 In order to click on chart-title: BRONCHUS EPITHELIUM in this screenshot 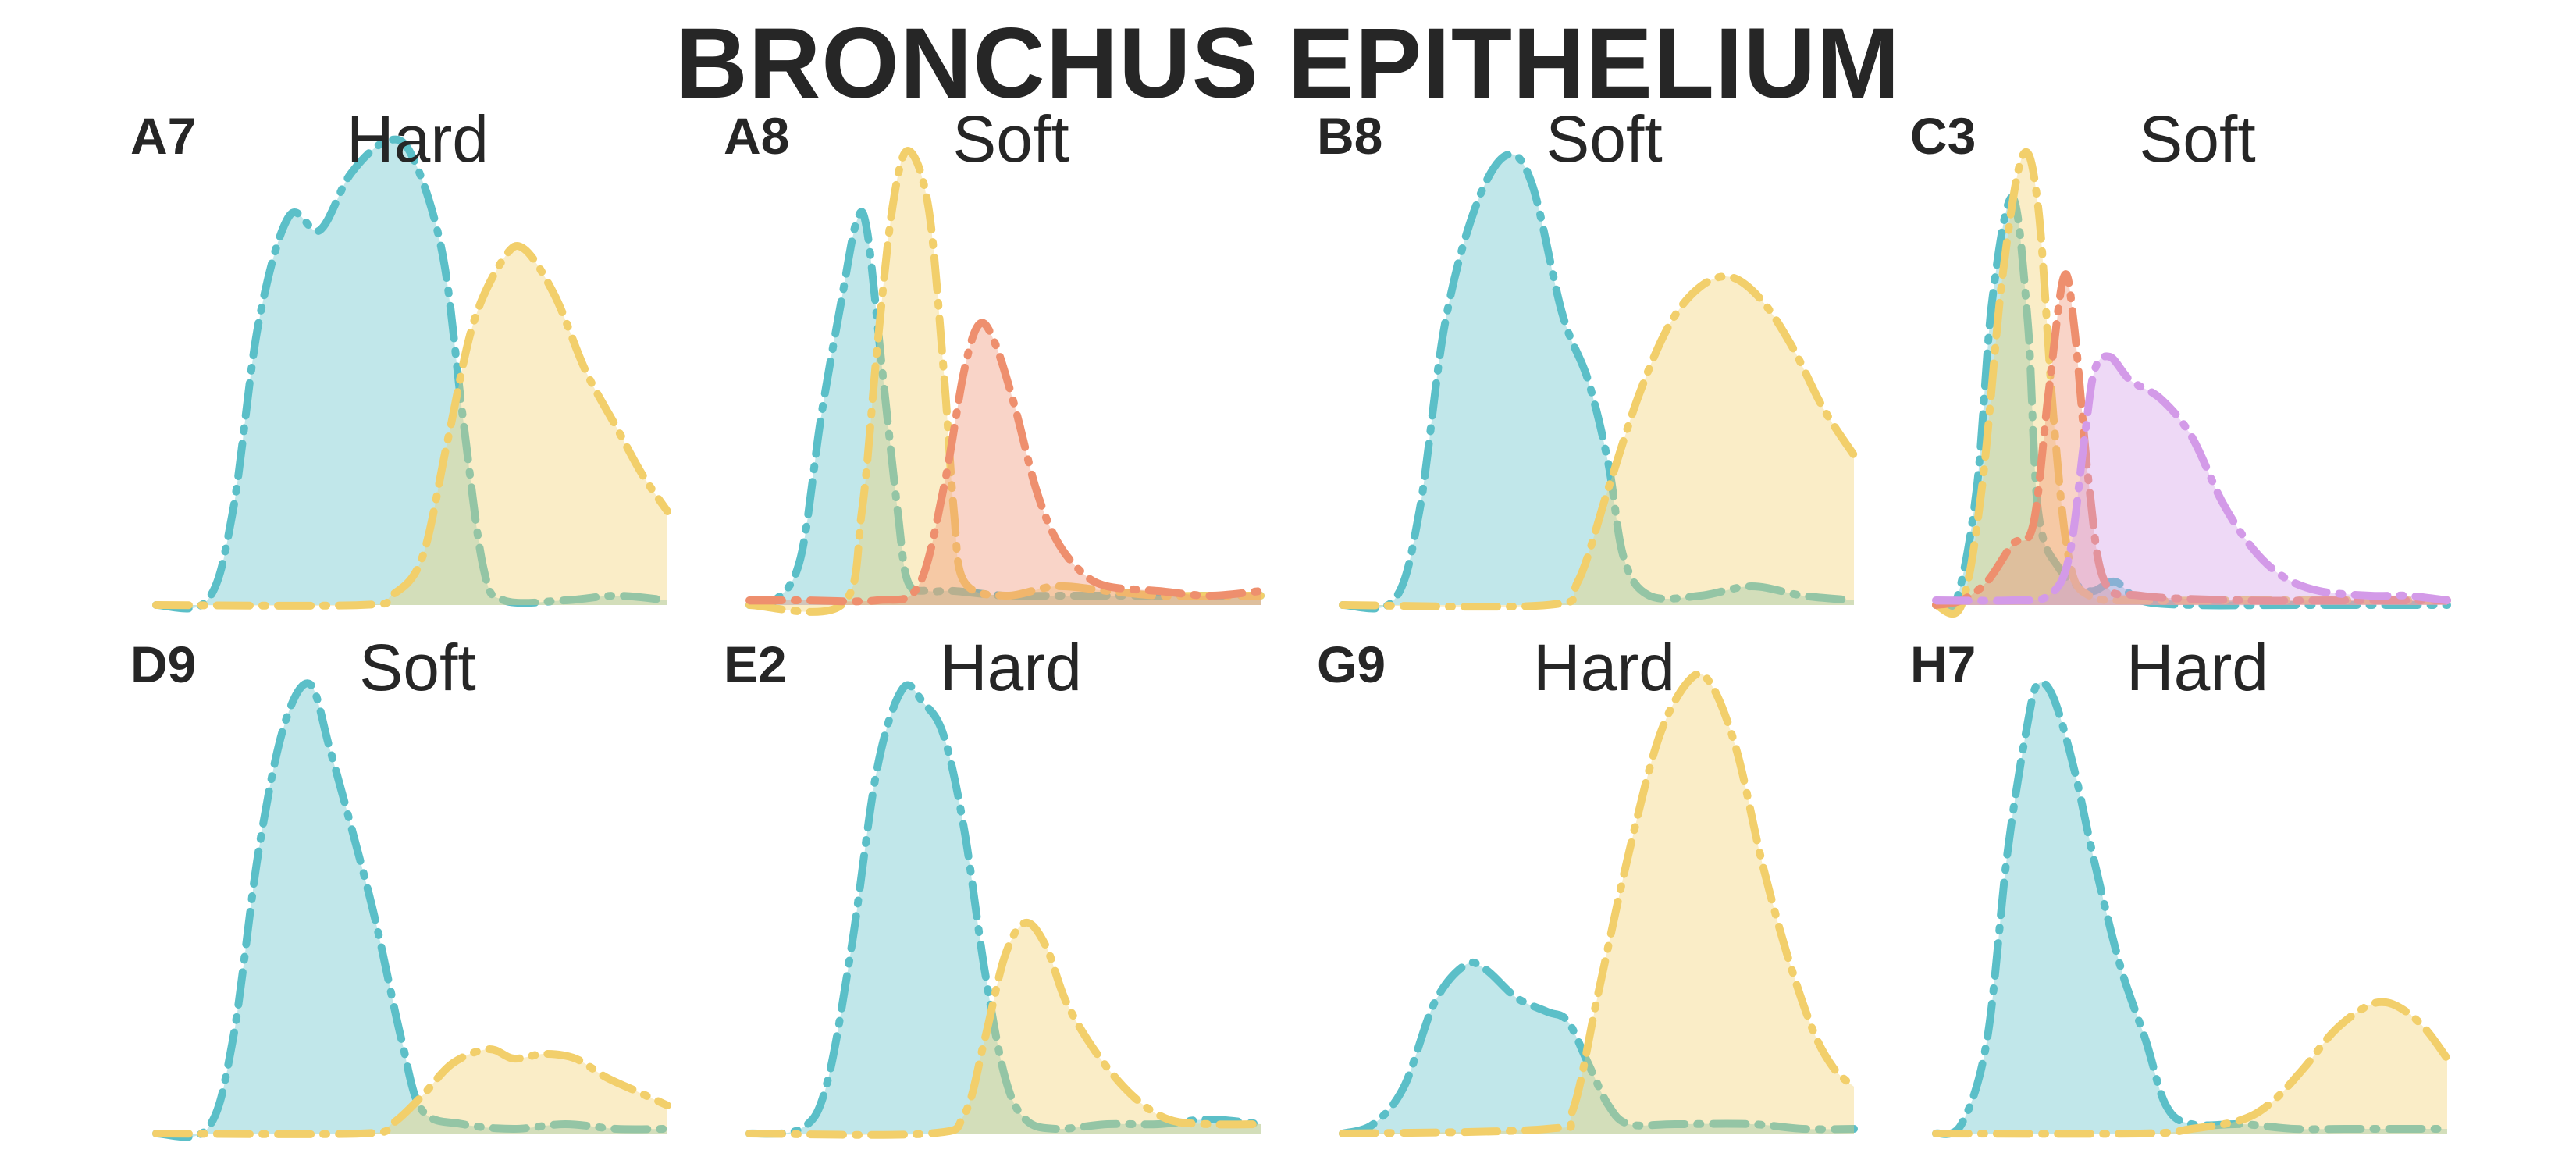, I will do `click(1288, 64)`.